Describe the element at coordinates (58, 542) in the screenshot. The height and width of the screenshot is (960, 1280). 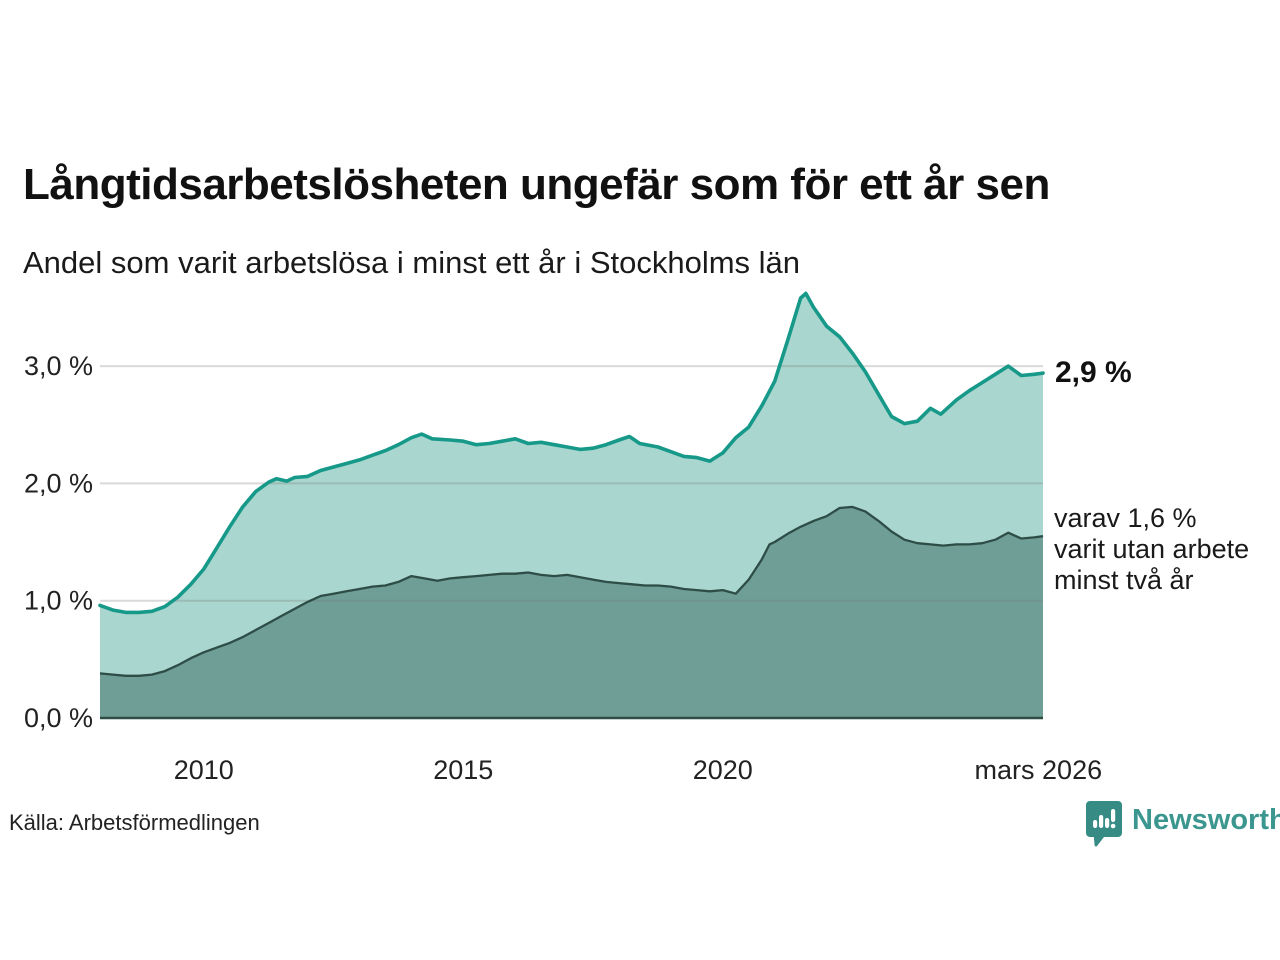
I see `y-axis-tick-labels: 0,0 % 1,0 % 2,0 % 3,0 %` at that location.